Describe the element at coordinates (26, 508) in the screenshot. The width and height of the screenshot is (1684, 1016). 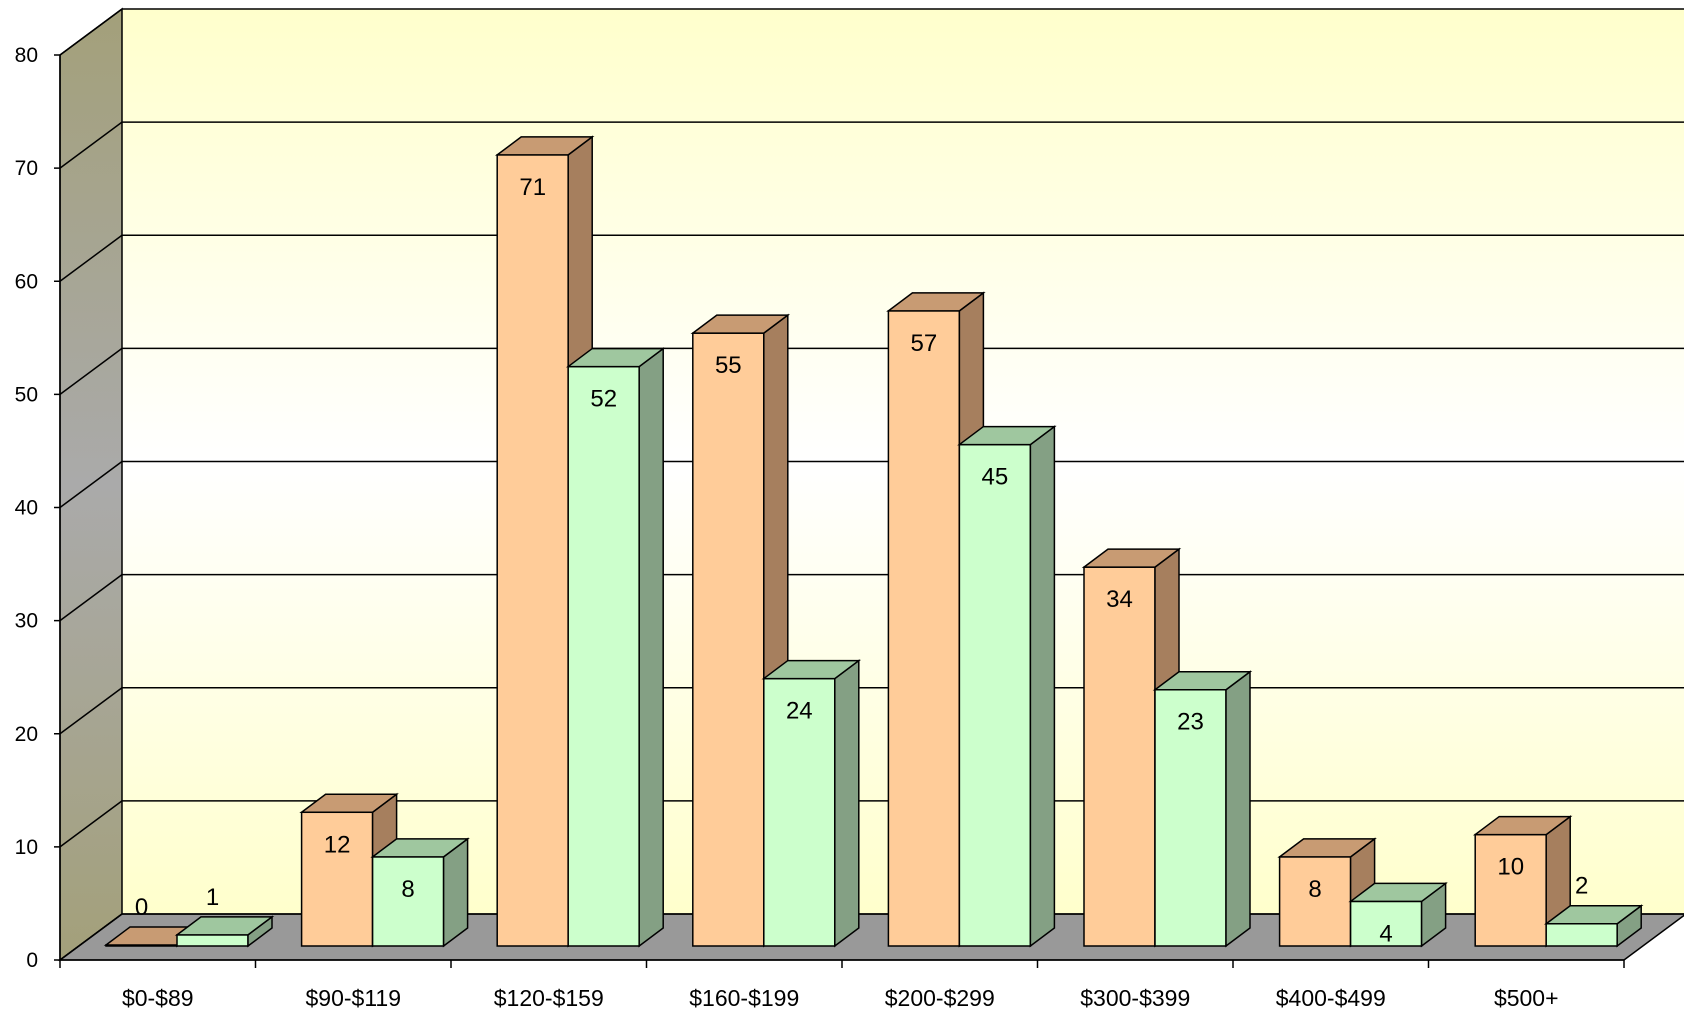
I see `y-tick-label: 40` at that location.